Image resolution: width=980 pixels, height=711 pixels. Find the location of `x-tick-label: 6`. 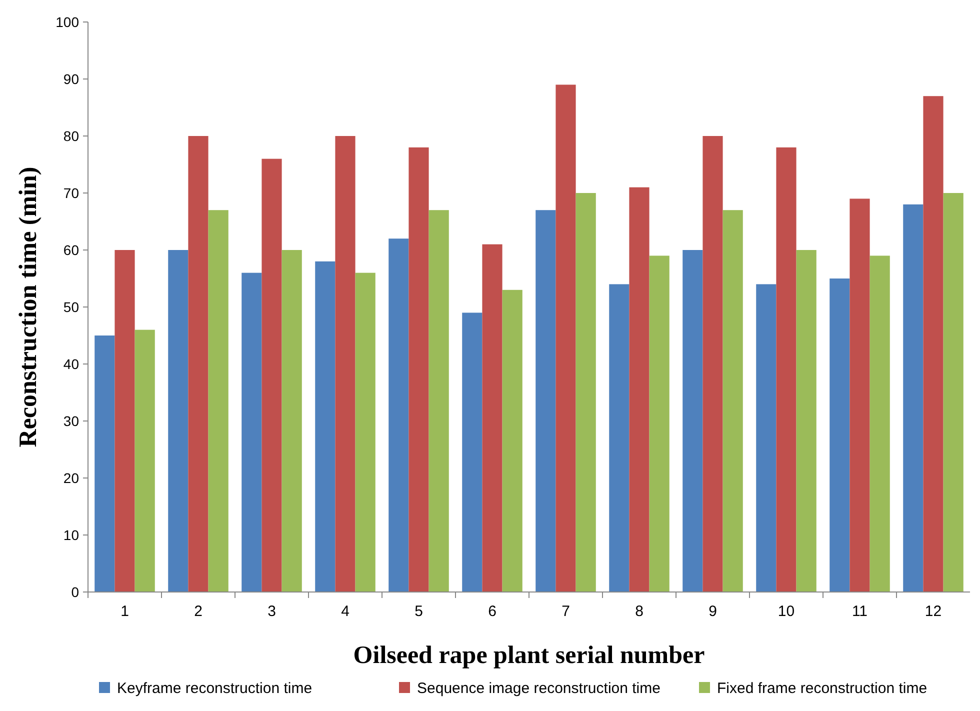

x-tick-label: 6 is located at coordinates (492, 611).